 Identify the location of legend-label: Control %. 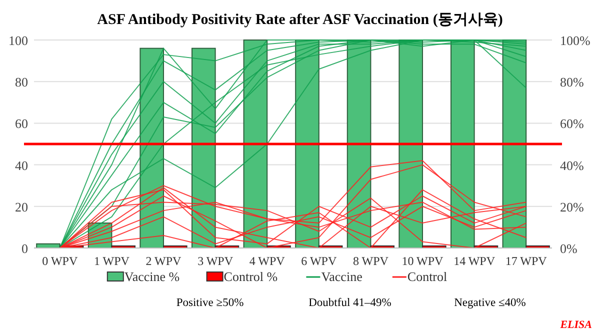
(251, 276).